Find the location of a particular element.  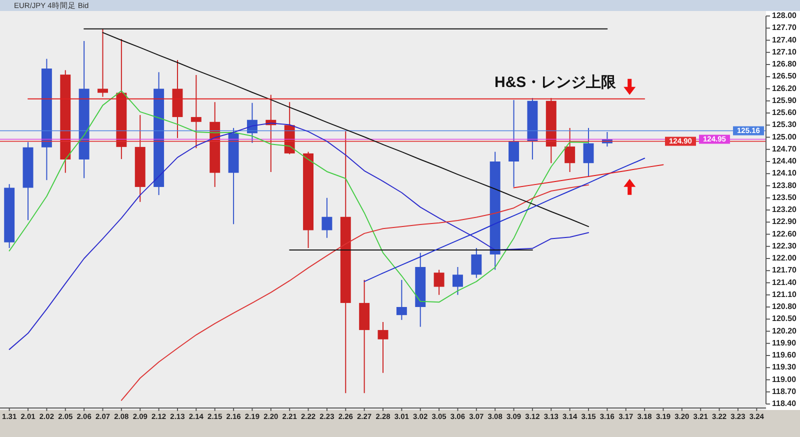

y-tick-label: 118.40 is located at coordinates (784, 403).